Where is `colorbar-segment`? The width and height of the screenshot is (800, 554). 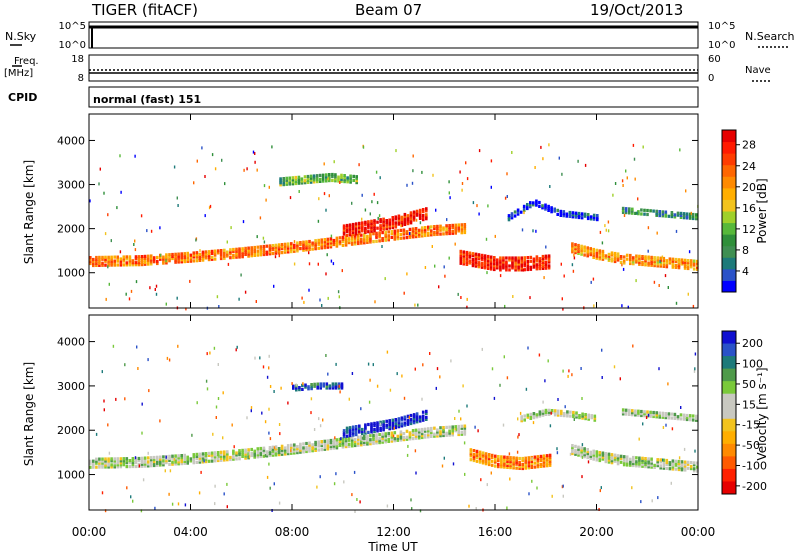
colorbar-segment is located at coordinates (729, 363).